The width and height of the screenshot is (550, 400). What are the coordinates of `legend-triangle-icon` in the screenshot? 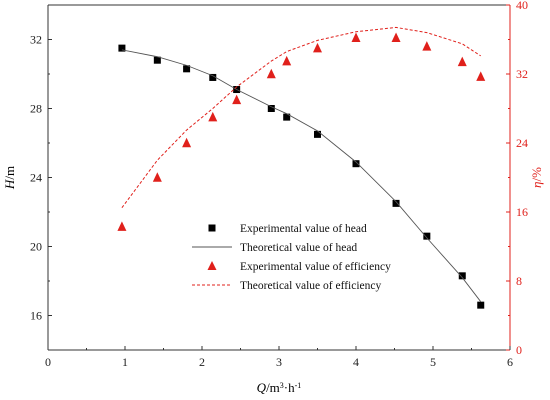 It's located at (212, 265).